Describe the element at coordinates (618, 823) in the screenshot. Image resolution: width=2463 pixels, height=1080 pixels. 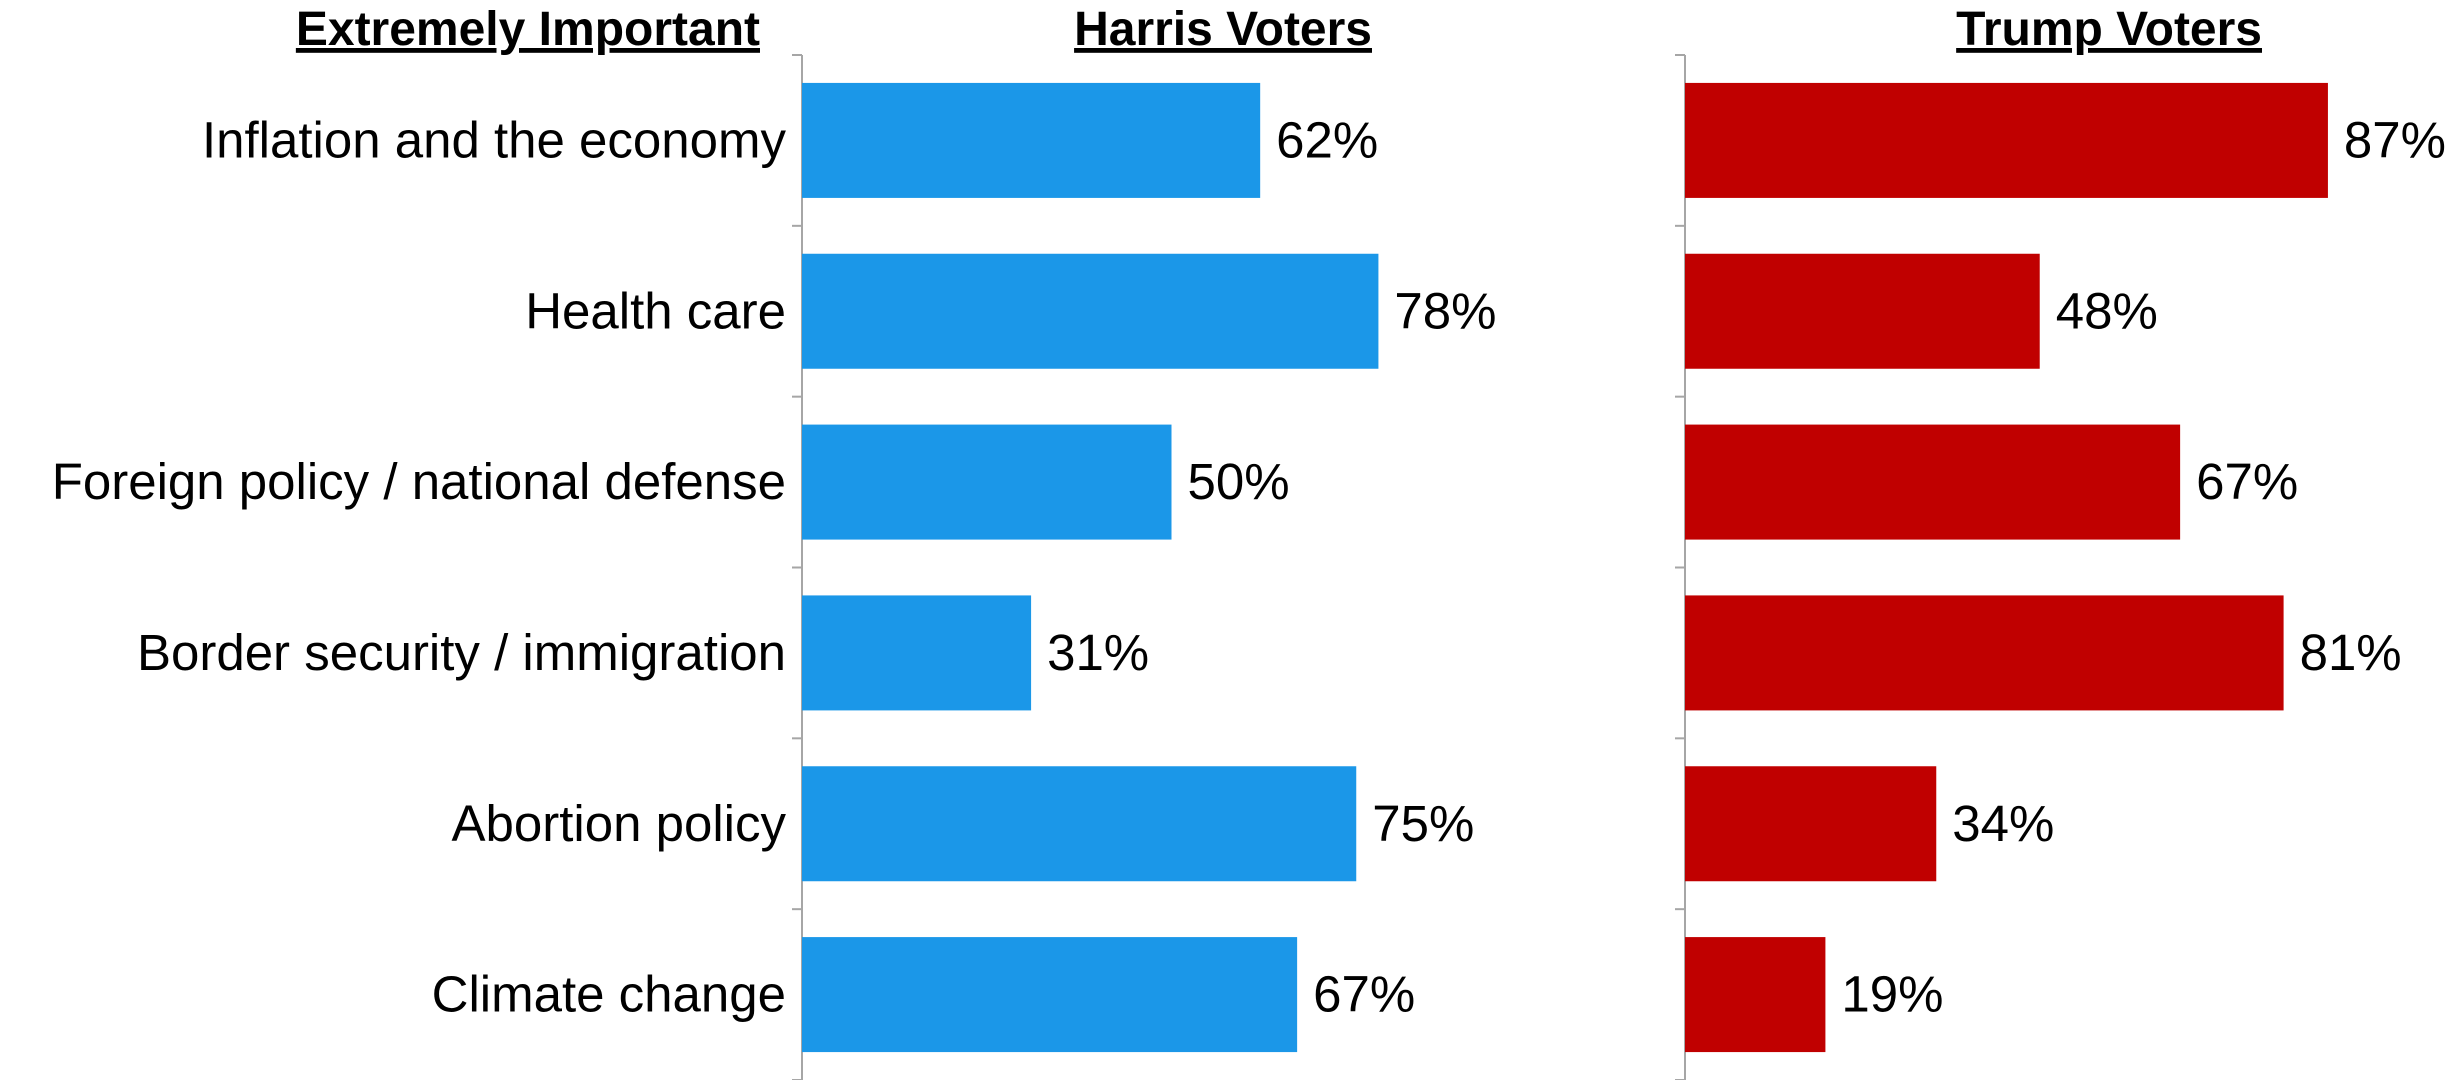
I see `category-label: Abortion policy` at that location.